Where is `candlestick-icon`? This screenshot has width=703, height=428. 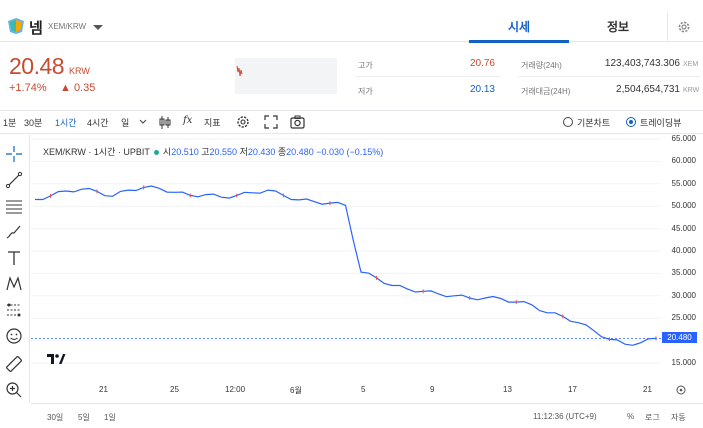 candlestick-icon is located at coordinates (165, 122).